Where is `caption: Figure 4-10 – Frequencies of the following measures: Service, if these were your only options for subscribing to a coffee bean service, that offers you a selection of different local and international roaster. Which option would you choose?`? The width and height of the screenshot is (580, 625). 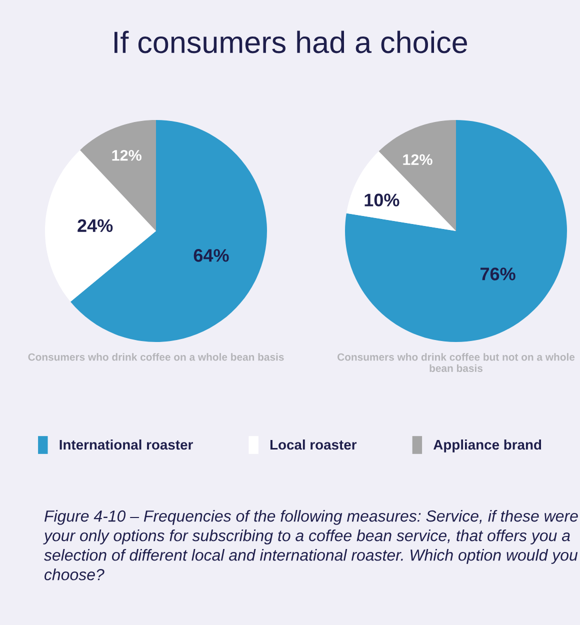
caption: Figure 4-10 – Frequencies of the following measures: Service, if these were your only options for subscribing to a coffee bean service, that offers you a selection of different local and international roaster. Which option would you choose? is located at coordinates (310, 545).